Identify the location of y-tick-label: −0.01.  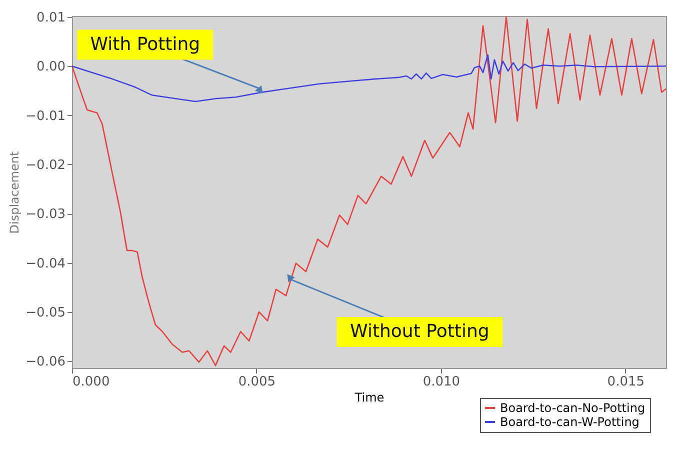
(46, 116).